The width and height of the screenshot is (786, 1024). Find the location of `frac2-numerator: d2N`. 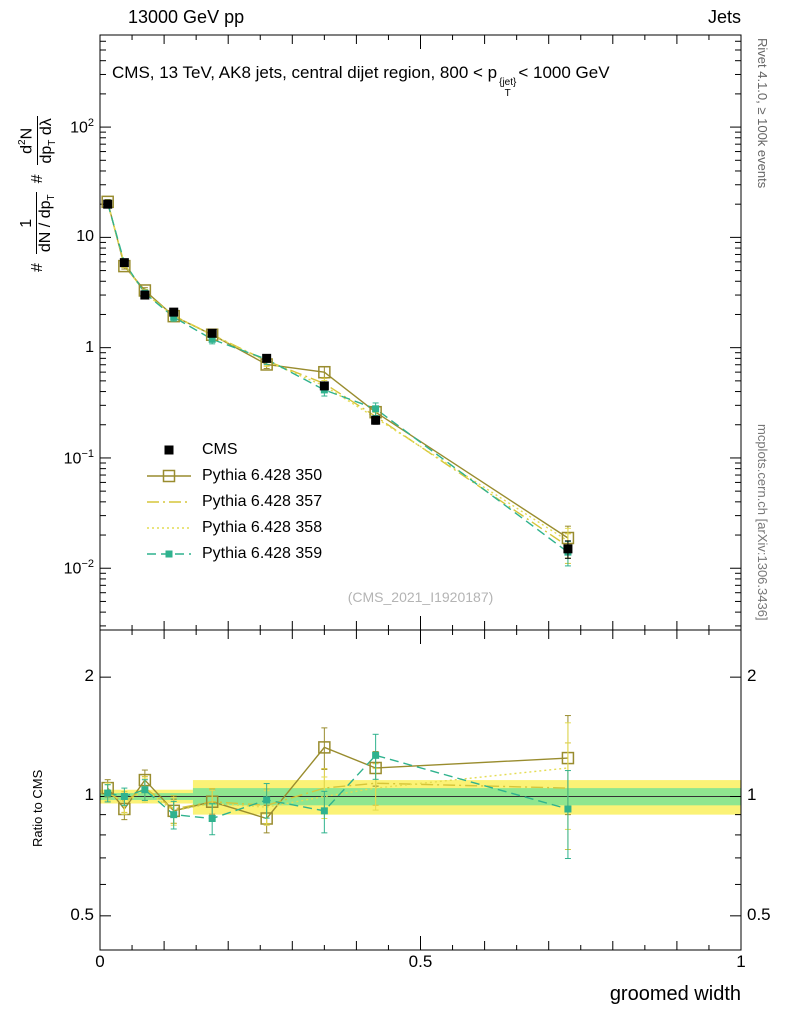

frac2-numerator: d2N is located at coordinates (27, 141).